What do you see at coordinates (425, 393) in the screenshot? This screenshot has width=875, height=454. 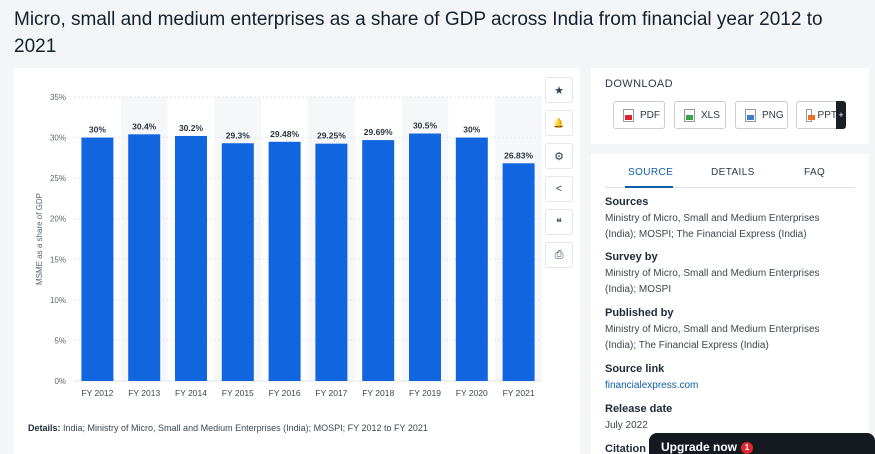 I see `x-tick-label: FY 2019` at bounding box center [425, 393].